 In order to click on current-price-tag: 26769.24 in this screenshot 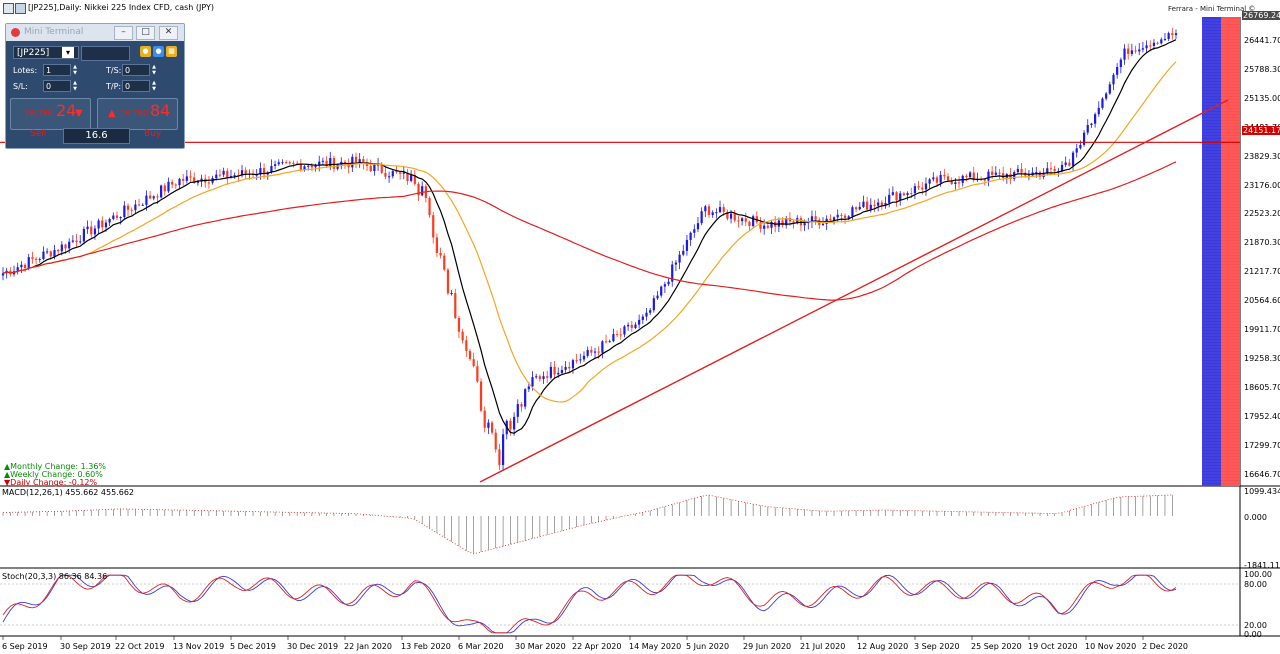, I will do `click(1261, 15)`.